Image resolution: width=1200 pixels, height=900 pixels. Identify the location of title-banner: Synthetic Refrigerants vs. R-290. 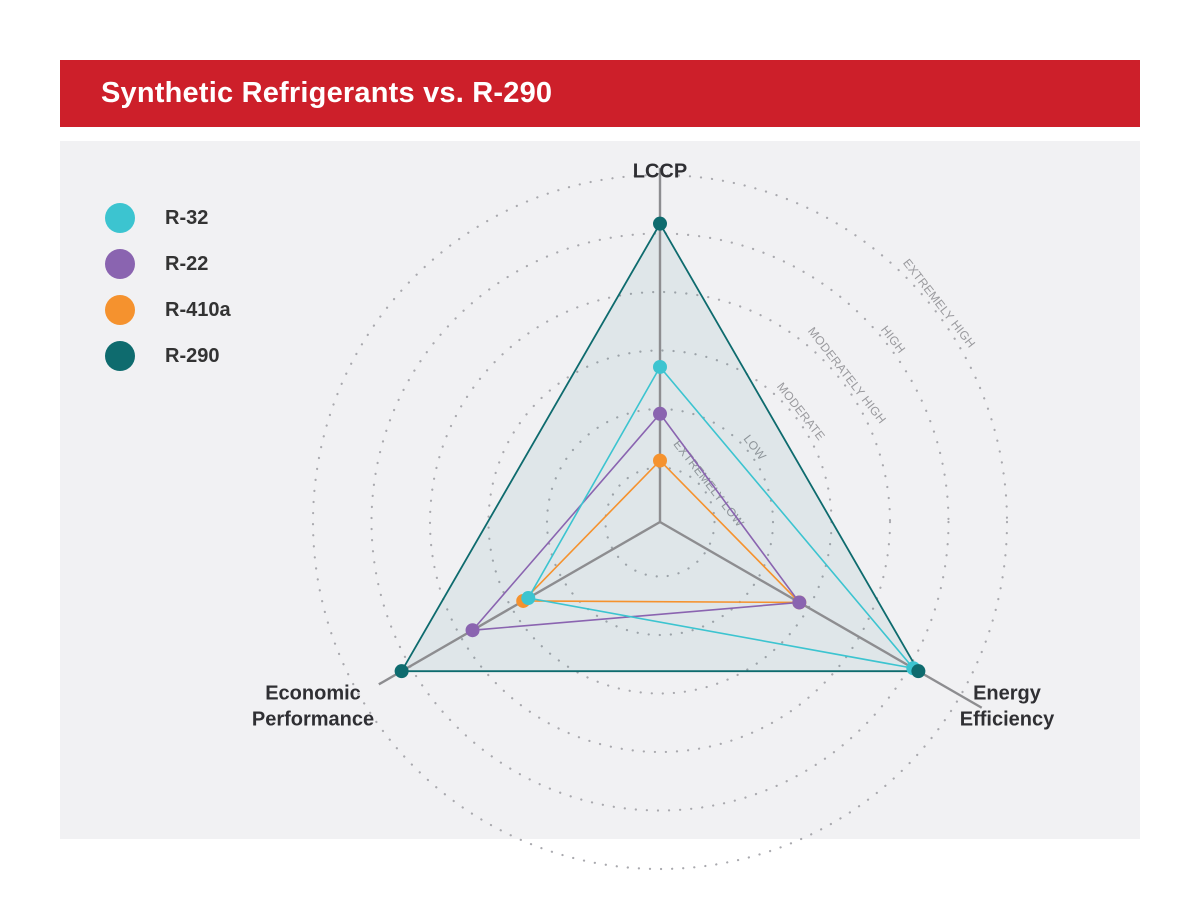
(600, 93).